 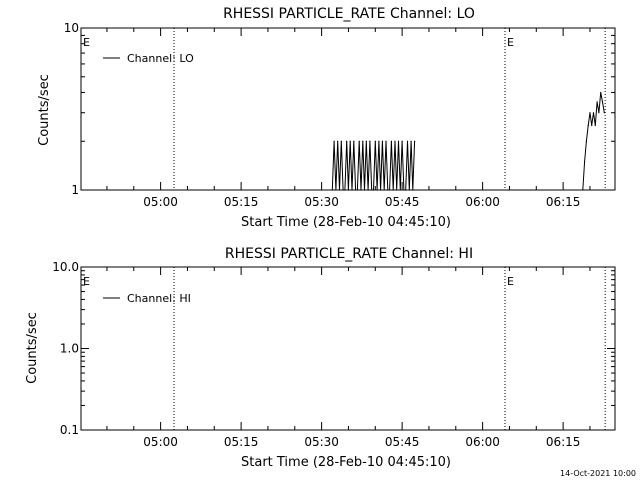 I want to click on legend: Channel: HI, so click(x=147, y=298).